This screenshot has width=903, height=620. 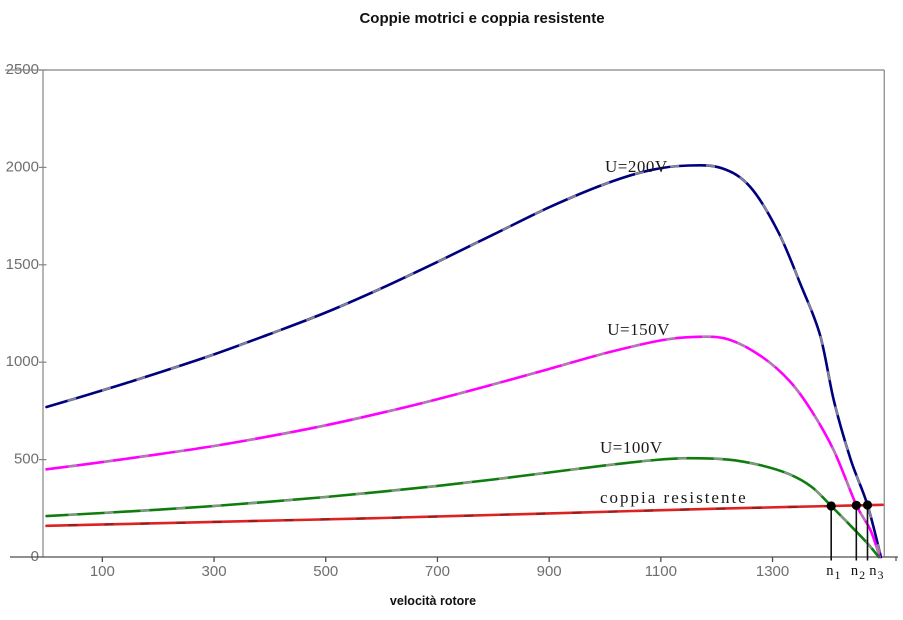 What do you see at coordinates (831, 506) in the screenshot?
I see `operating-point-dot-n1` at bounding box center [831, 506].